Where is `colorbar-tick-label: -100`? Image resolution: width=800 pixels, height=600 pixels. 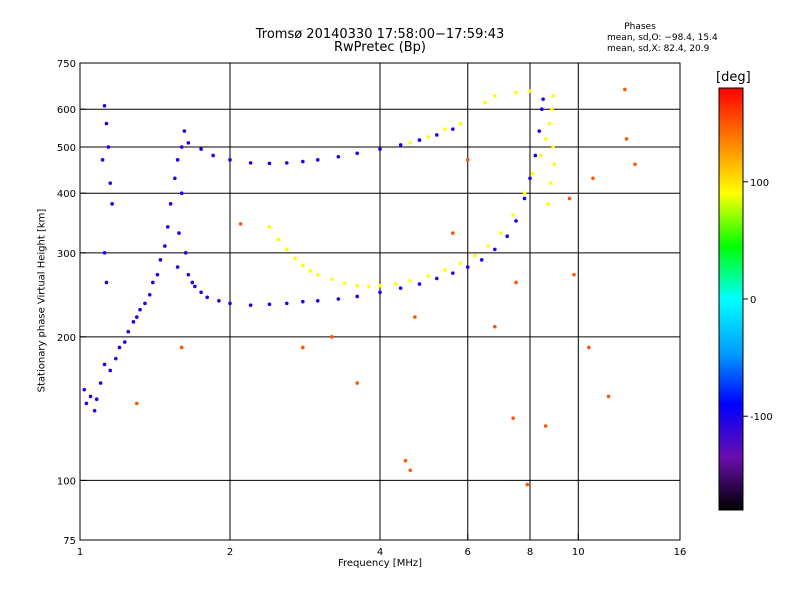 colorbar-tick-label: -100 is located at coordinates (761, 417).